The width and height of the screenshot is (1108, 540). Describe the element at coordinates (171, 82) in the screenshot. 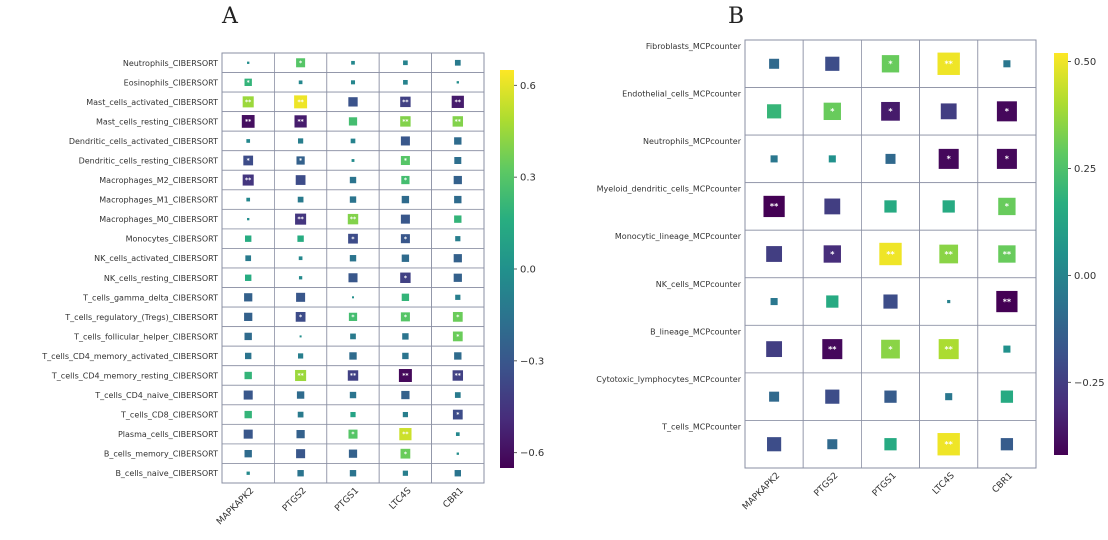

I see `row-label: Eosinophils_CIBERSORT` at that location.